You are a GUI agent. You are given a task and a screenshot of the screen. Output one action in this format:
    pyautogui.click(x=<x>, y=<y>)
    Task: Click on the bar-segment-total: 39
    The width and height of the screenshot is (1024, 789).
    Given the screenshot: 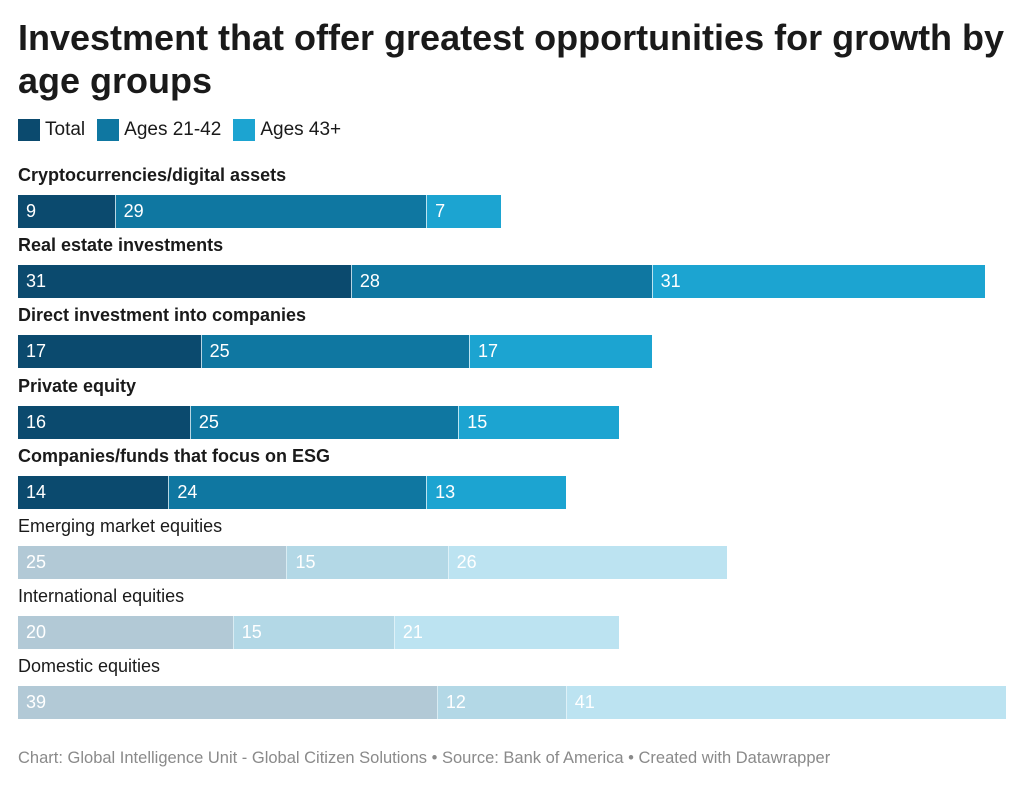 What is the action you would take?
    pyautogui.click(x=227, y=703)
    